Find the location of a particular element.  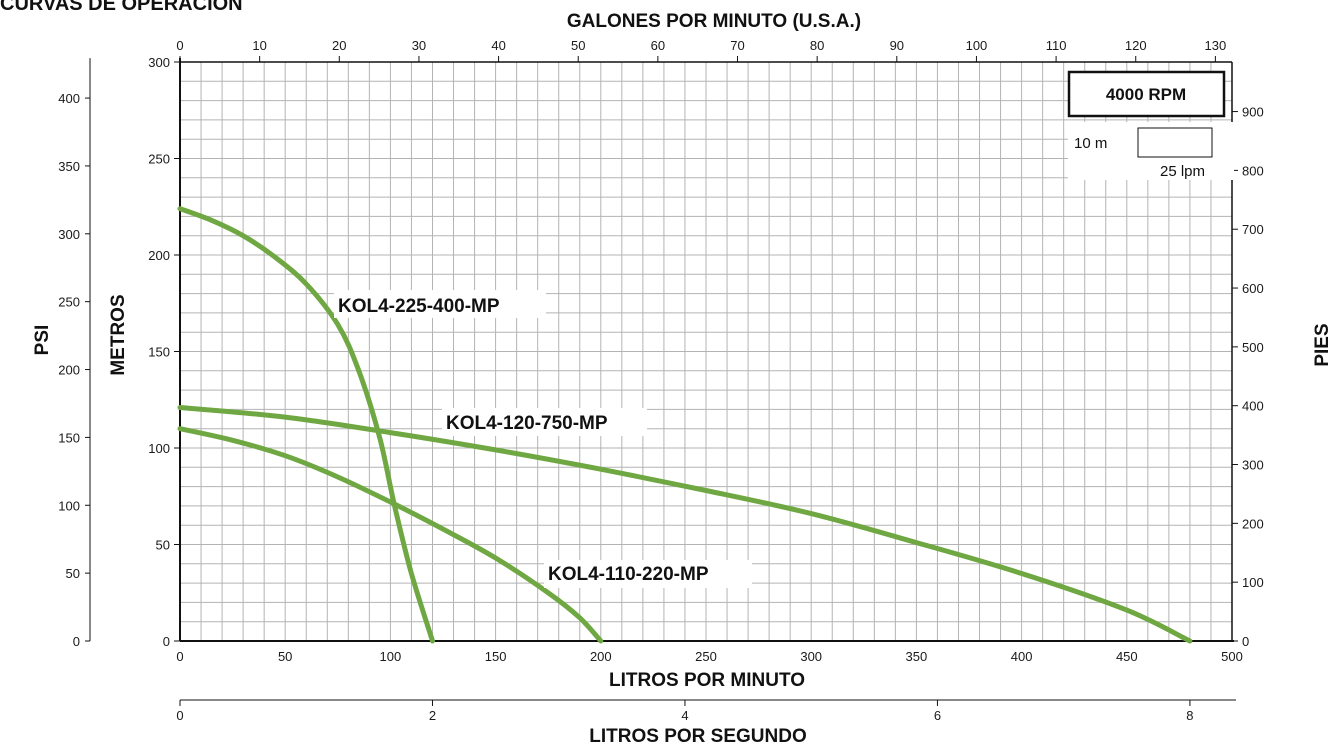

y-tick-label: 50 is located at coordinates (163, 545).